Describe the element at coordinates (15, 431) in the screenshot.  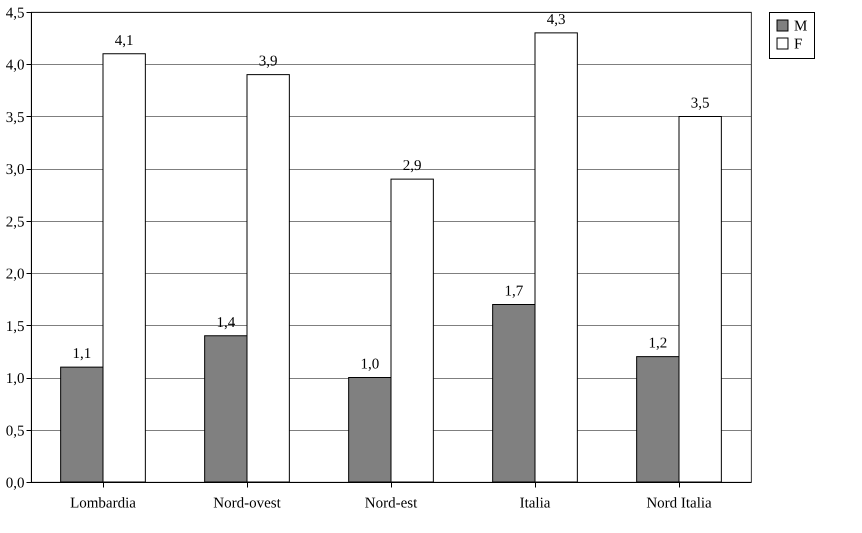
I see `y-tick-label: 0,5` at that location.